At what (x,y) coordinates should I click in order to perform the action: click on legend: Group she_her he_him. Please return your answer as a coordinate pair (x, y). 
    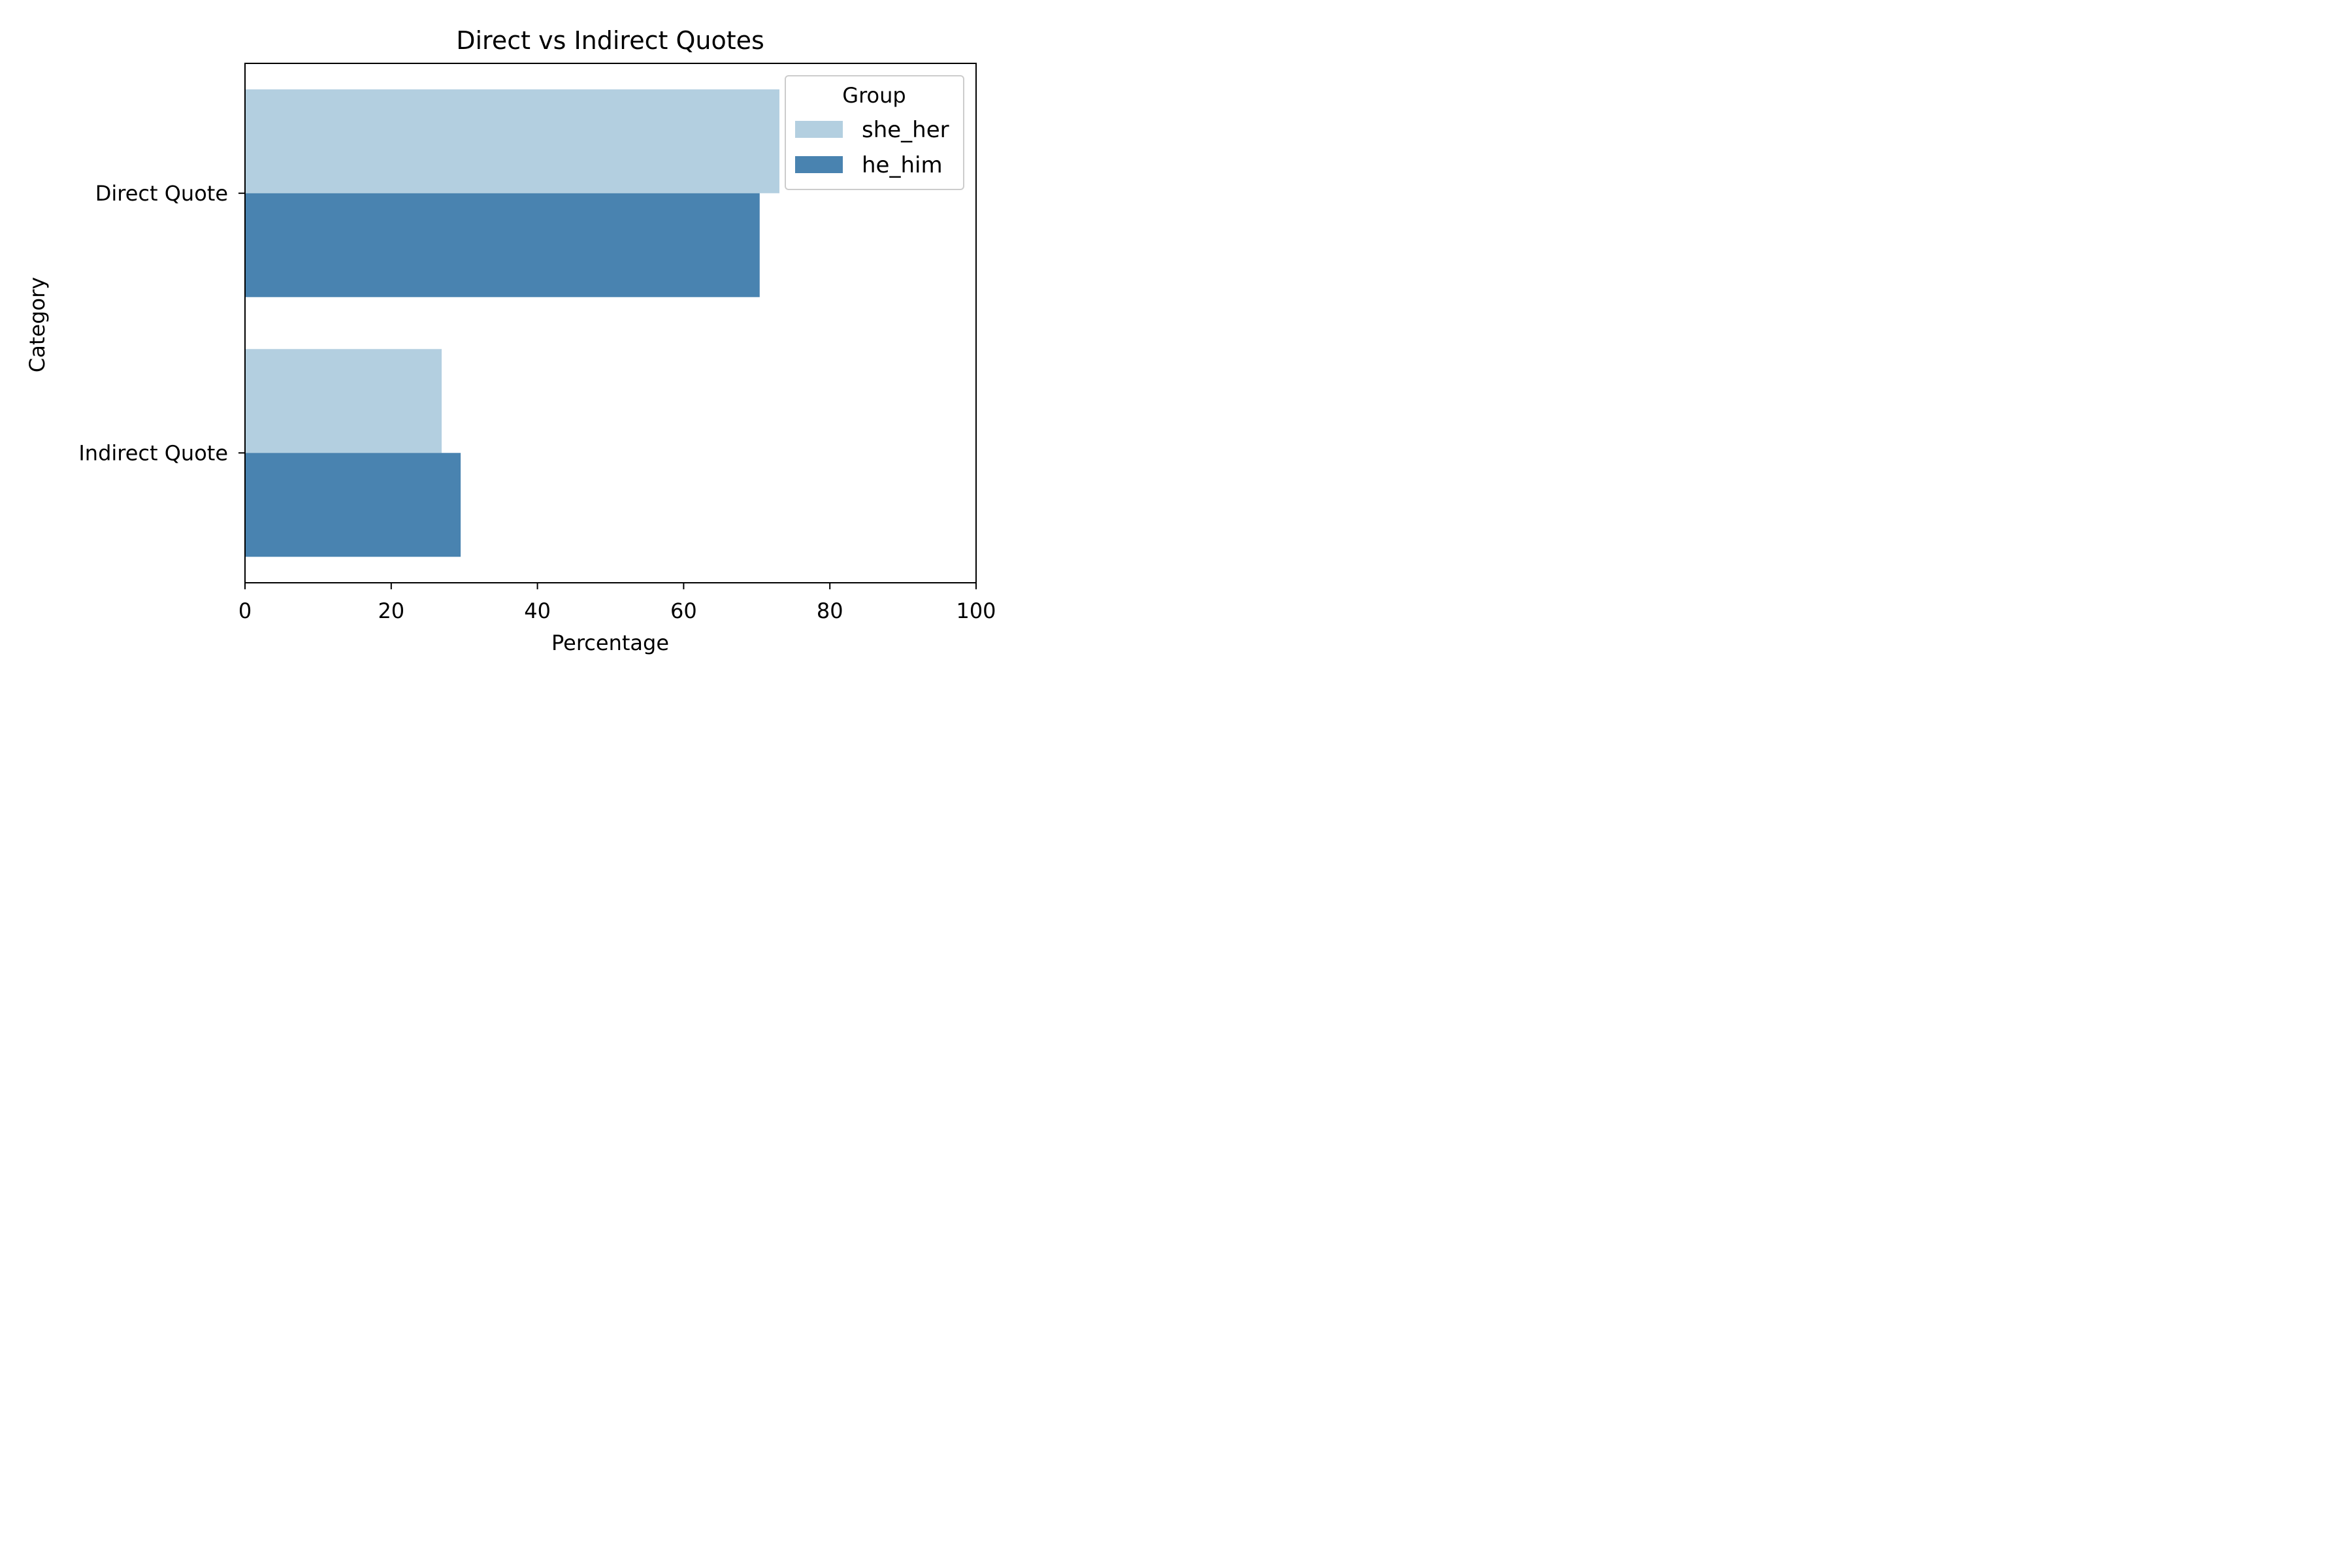
    Looking at the image, I should click on (874, 132).